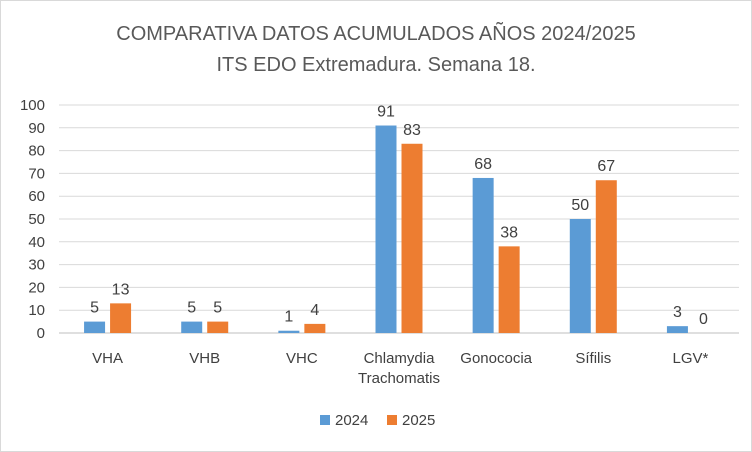  I want to click on y-tick-label: 20, so click(36, 287).